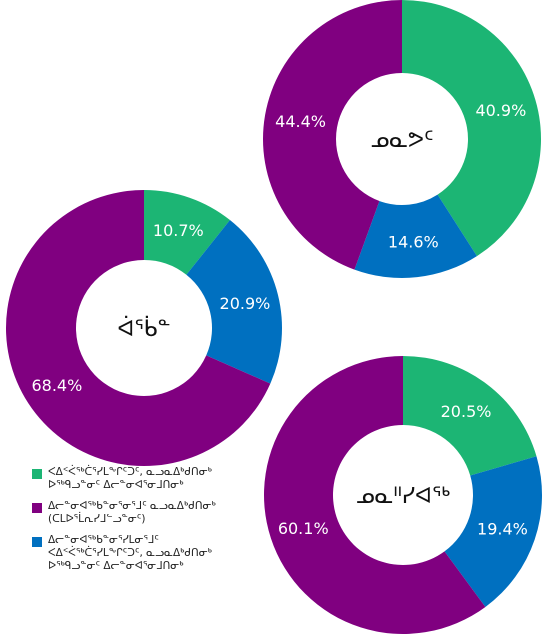 The width and height of the screenshot is (550, 643). What do you see at coordinates (37, 474) in the screenshot?
I see `legend-swatch-green` at bounding box center [37, 474].